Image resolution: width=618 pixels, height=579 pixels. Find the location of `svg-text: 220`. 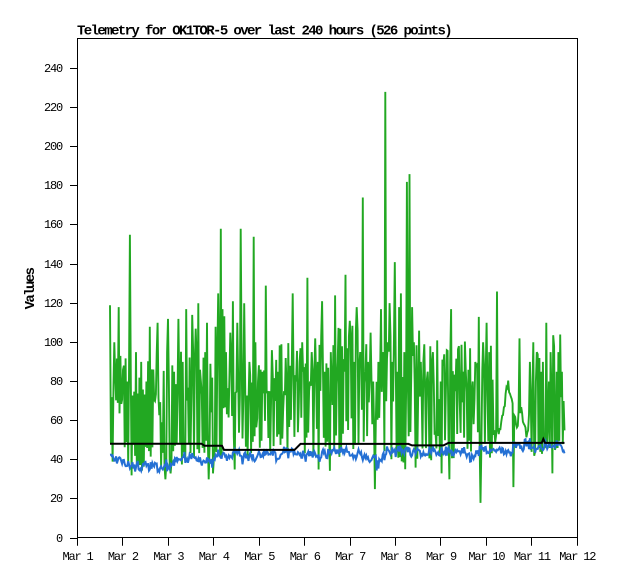

svg-text: 220 is located at coordinates (53, 108).